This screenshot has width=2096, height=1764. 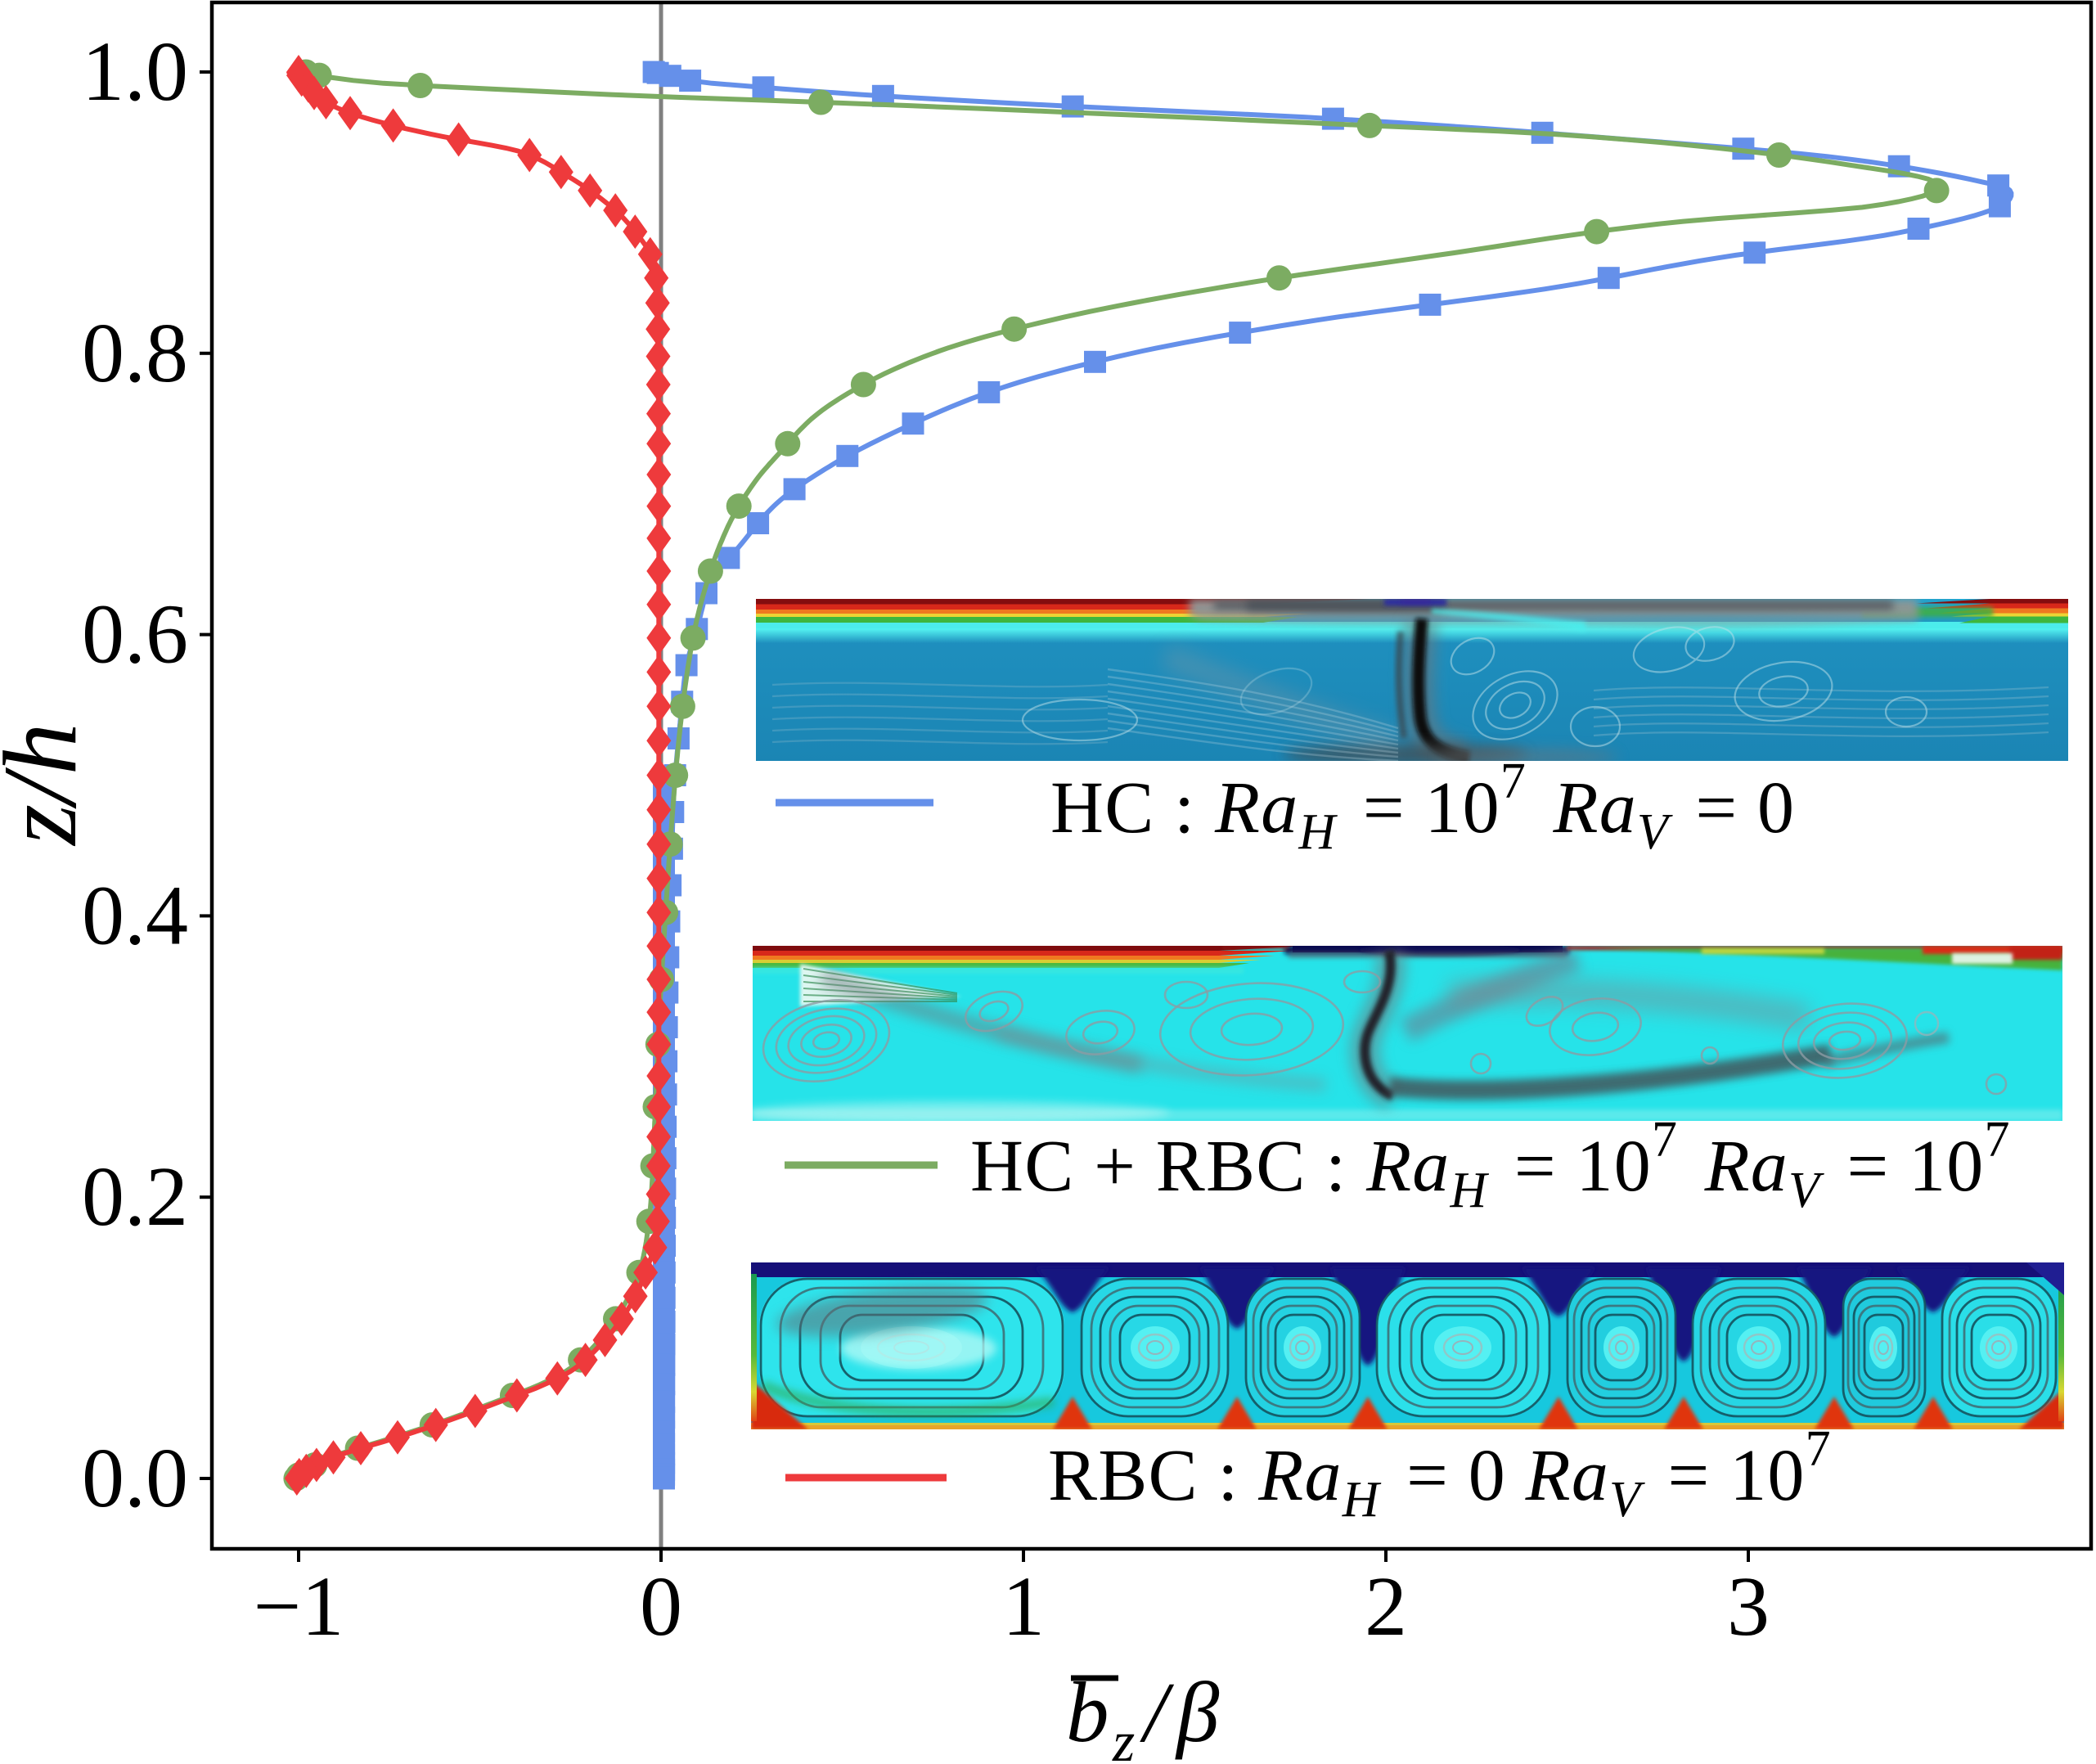 I want to click on svg-text: z/h, so click(x=49, y=784).